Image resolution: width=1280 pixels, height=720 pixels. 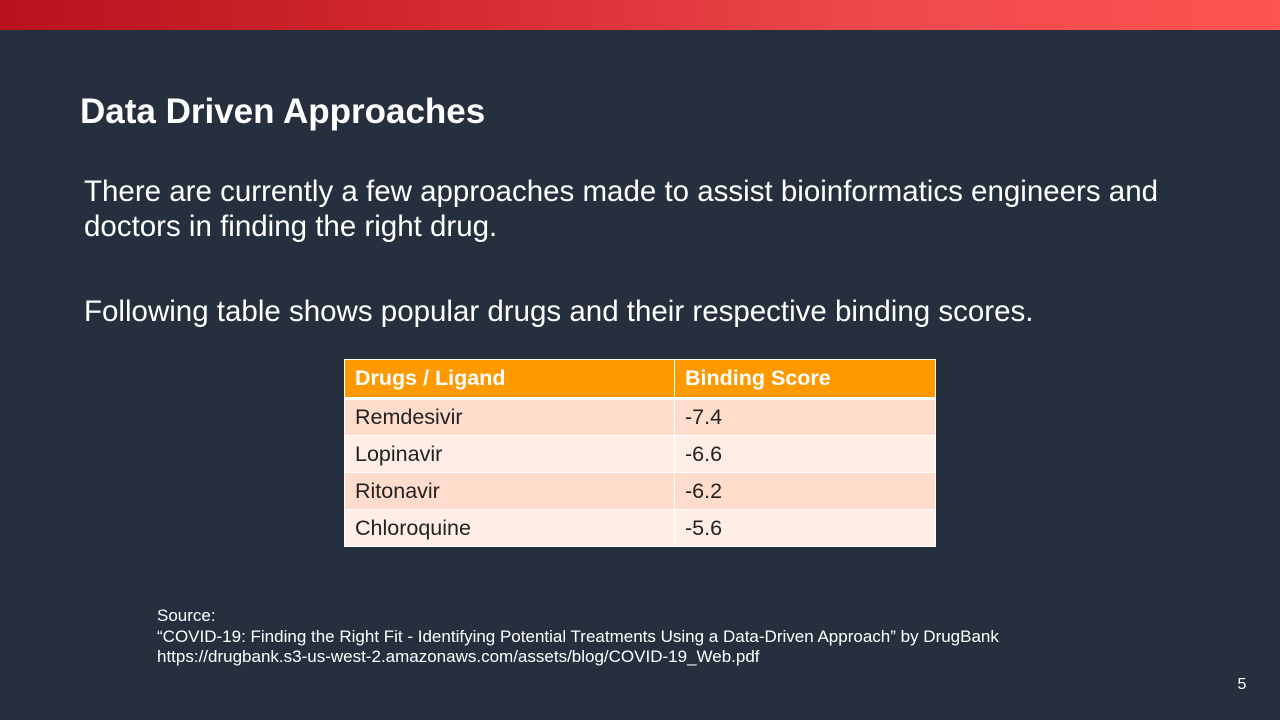 What do you see at coordinates (509, 454) in the screenshot?
I see `drug-name-cell: Lopinavir` at bounding box center [509, 454].